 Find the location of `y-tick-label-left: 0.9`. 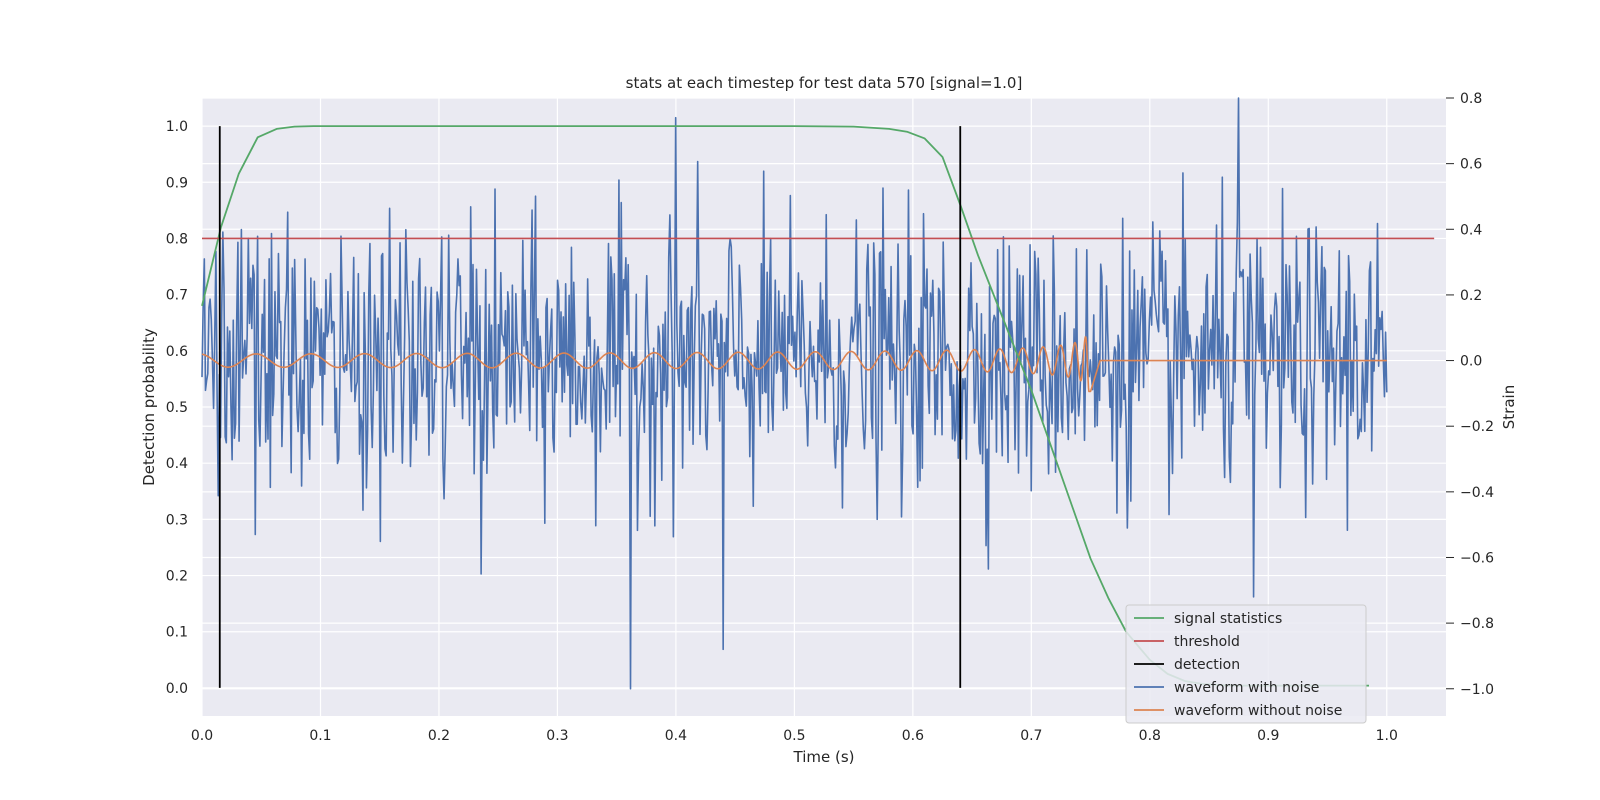

y-tick-label-left: 0.9 is located at coordinates (177, 183).